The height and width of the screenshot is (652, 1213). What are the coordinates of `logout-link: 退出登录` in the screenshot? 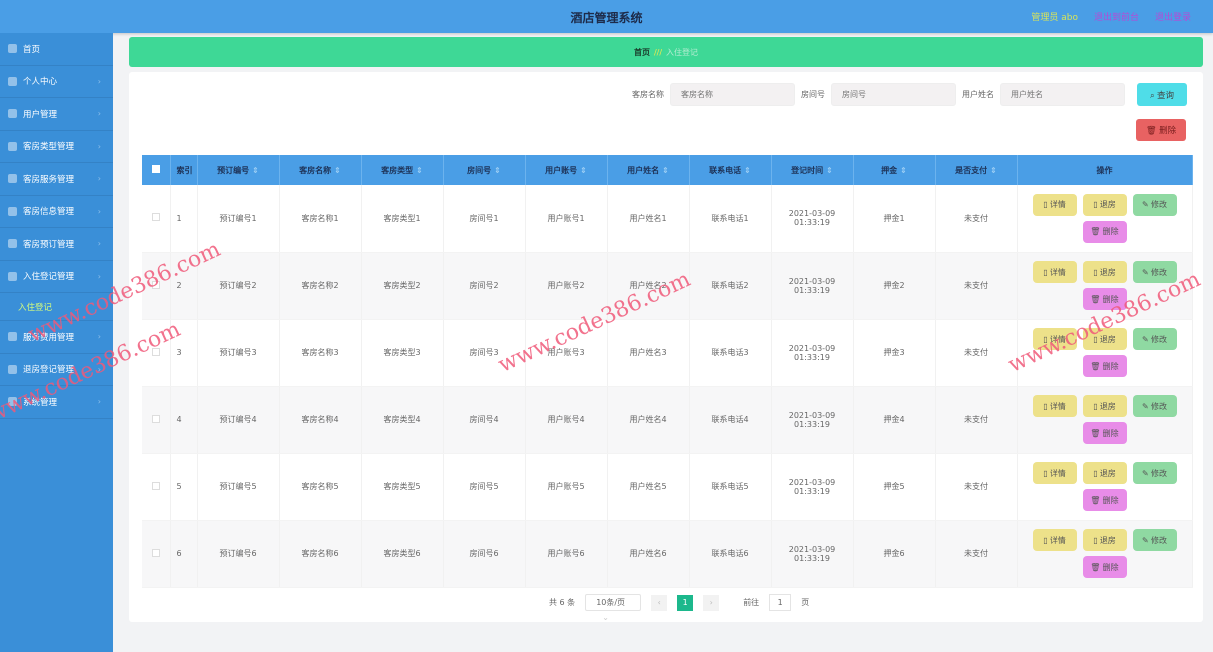 It's located at (1172, 18).